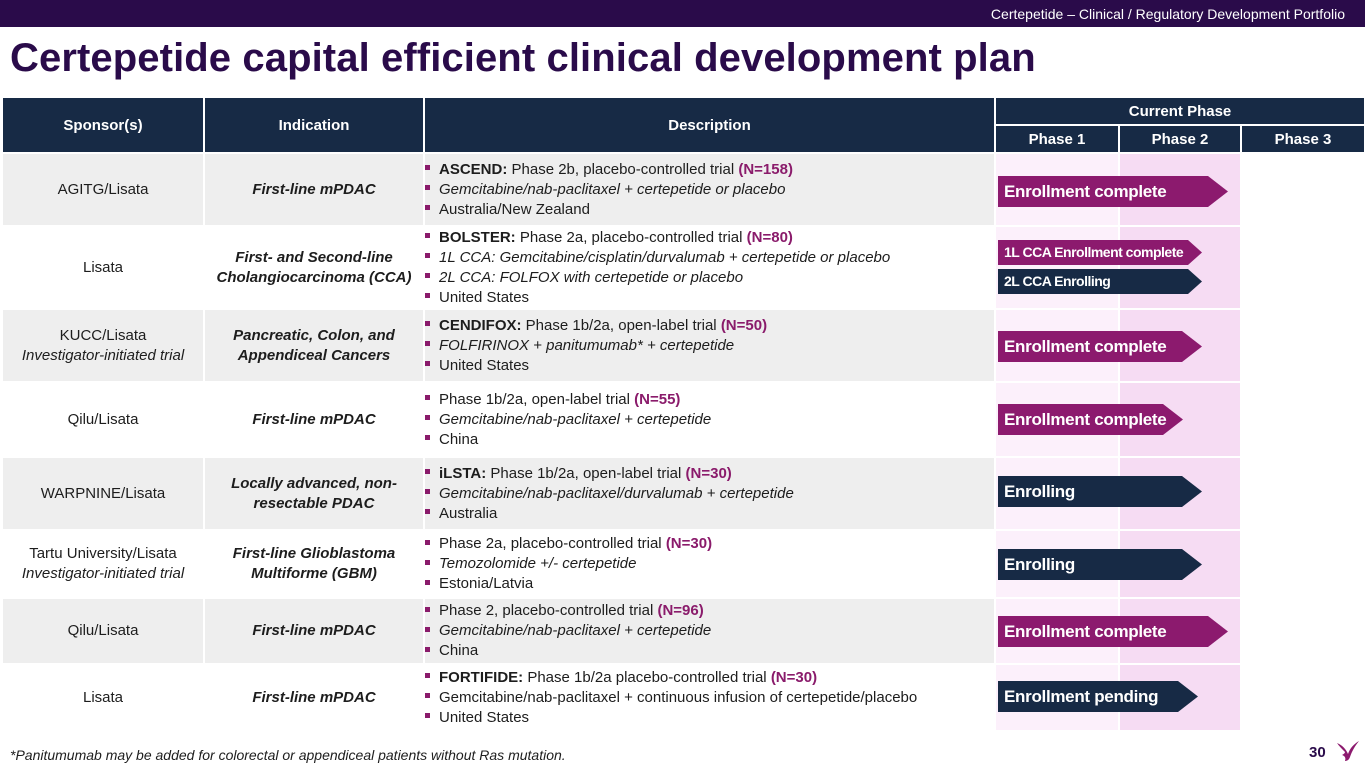 This screenshot has width=1365, height=768. Describe the element at coordinates (103, 553) in the screenshot. I see `sponsor-name: Tartu University/Lisata` at that location.